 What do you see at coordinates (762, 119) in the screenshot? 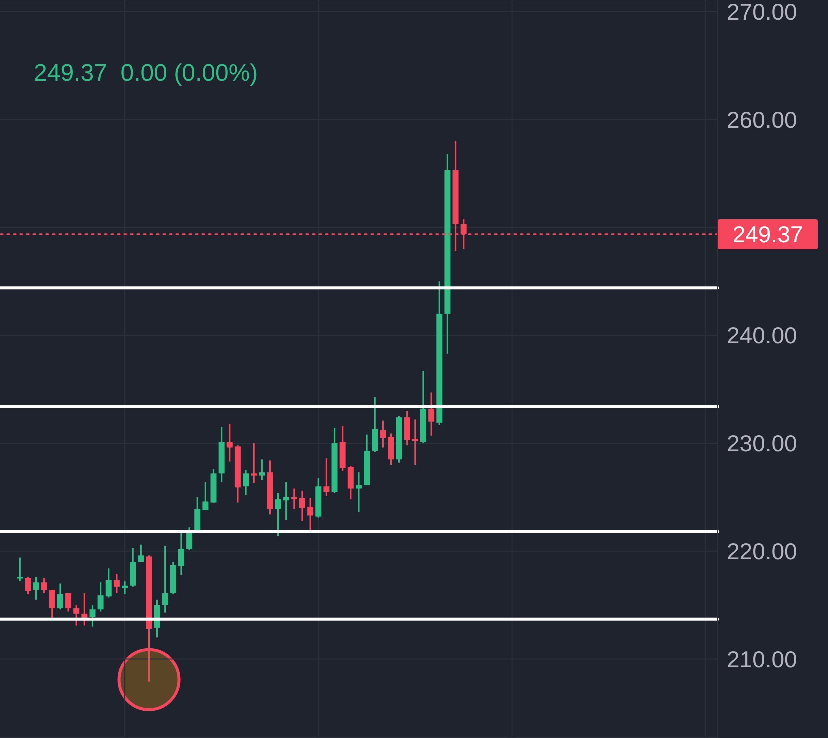
I see `y-tick-label: 260.00` at bounding box center [762, 119].